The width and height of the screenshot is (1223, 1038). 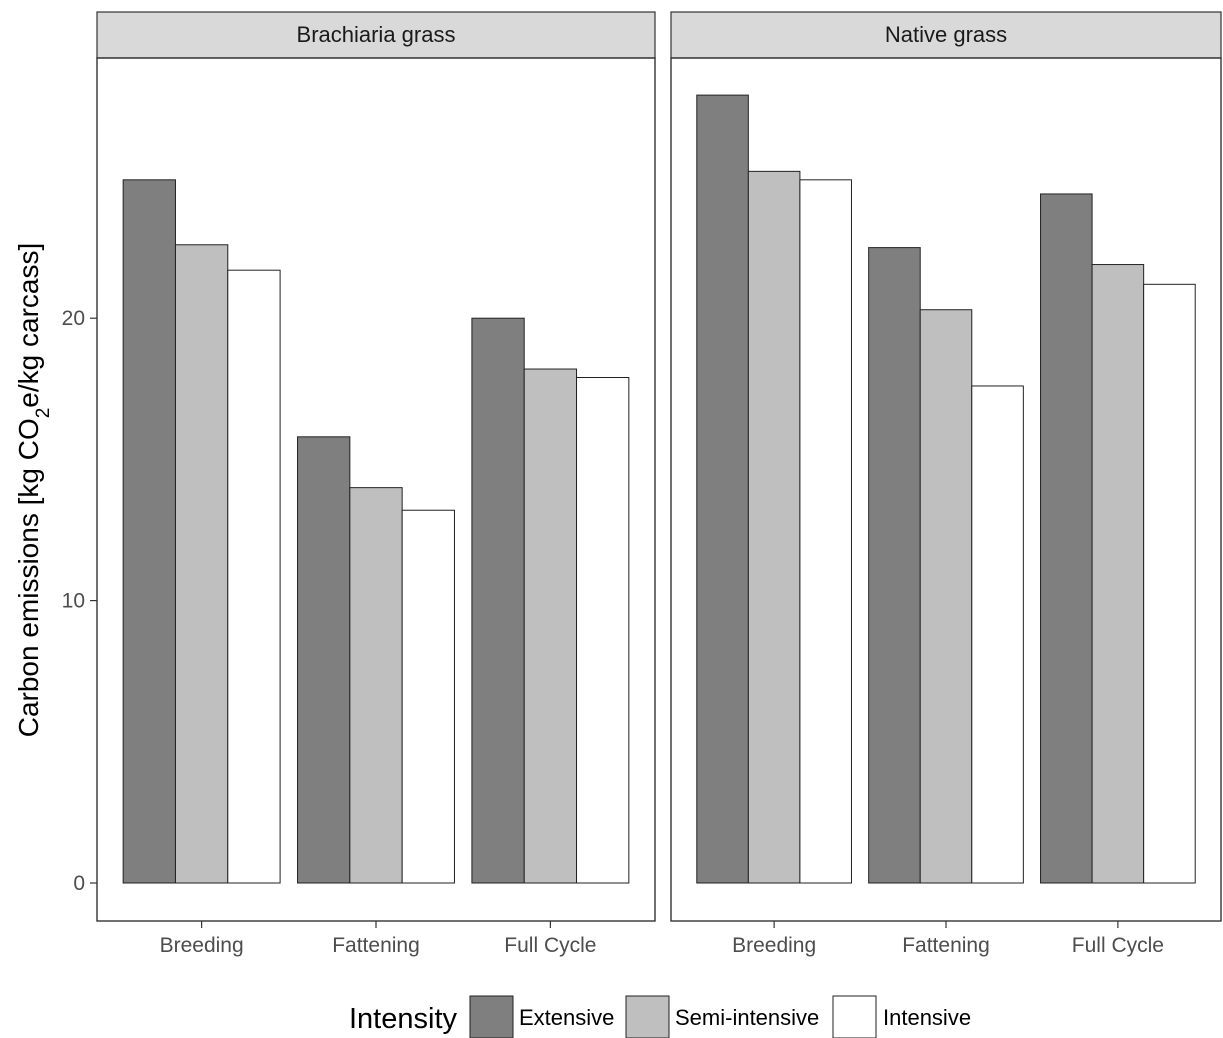 I want to click on strip-title: Native grass, so click(x=946, y=34).